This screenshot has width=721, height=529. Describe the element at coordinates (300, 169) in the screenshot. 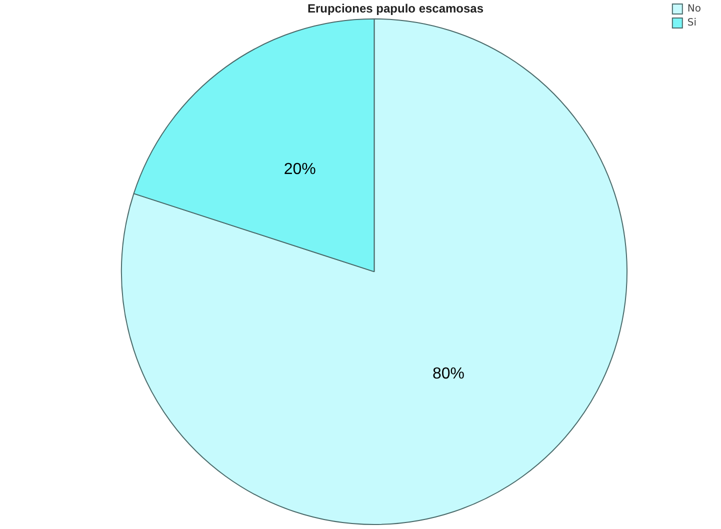

I see `data-label: 20%` at that location.